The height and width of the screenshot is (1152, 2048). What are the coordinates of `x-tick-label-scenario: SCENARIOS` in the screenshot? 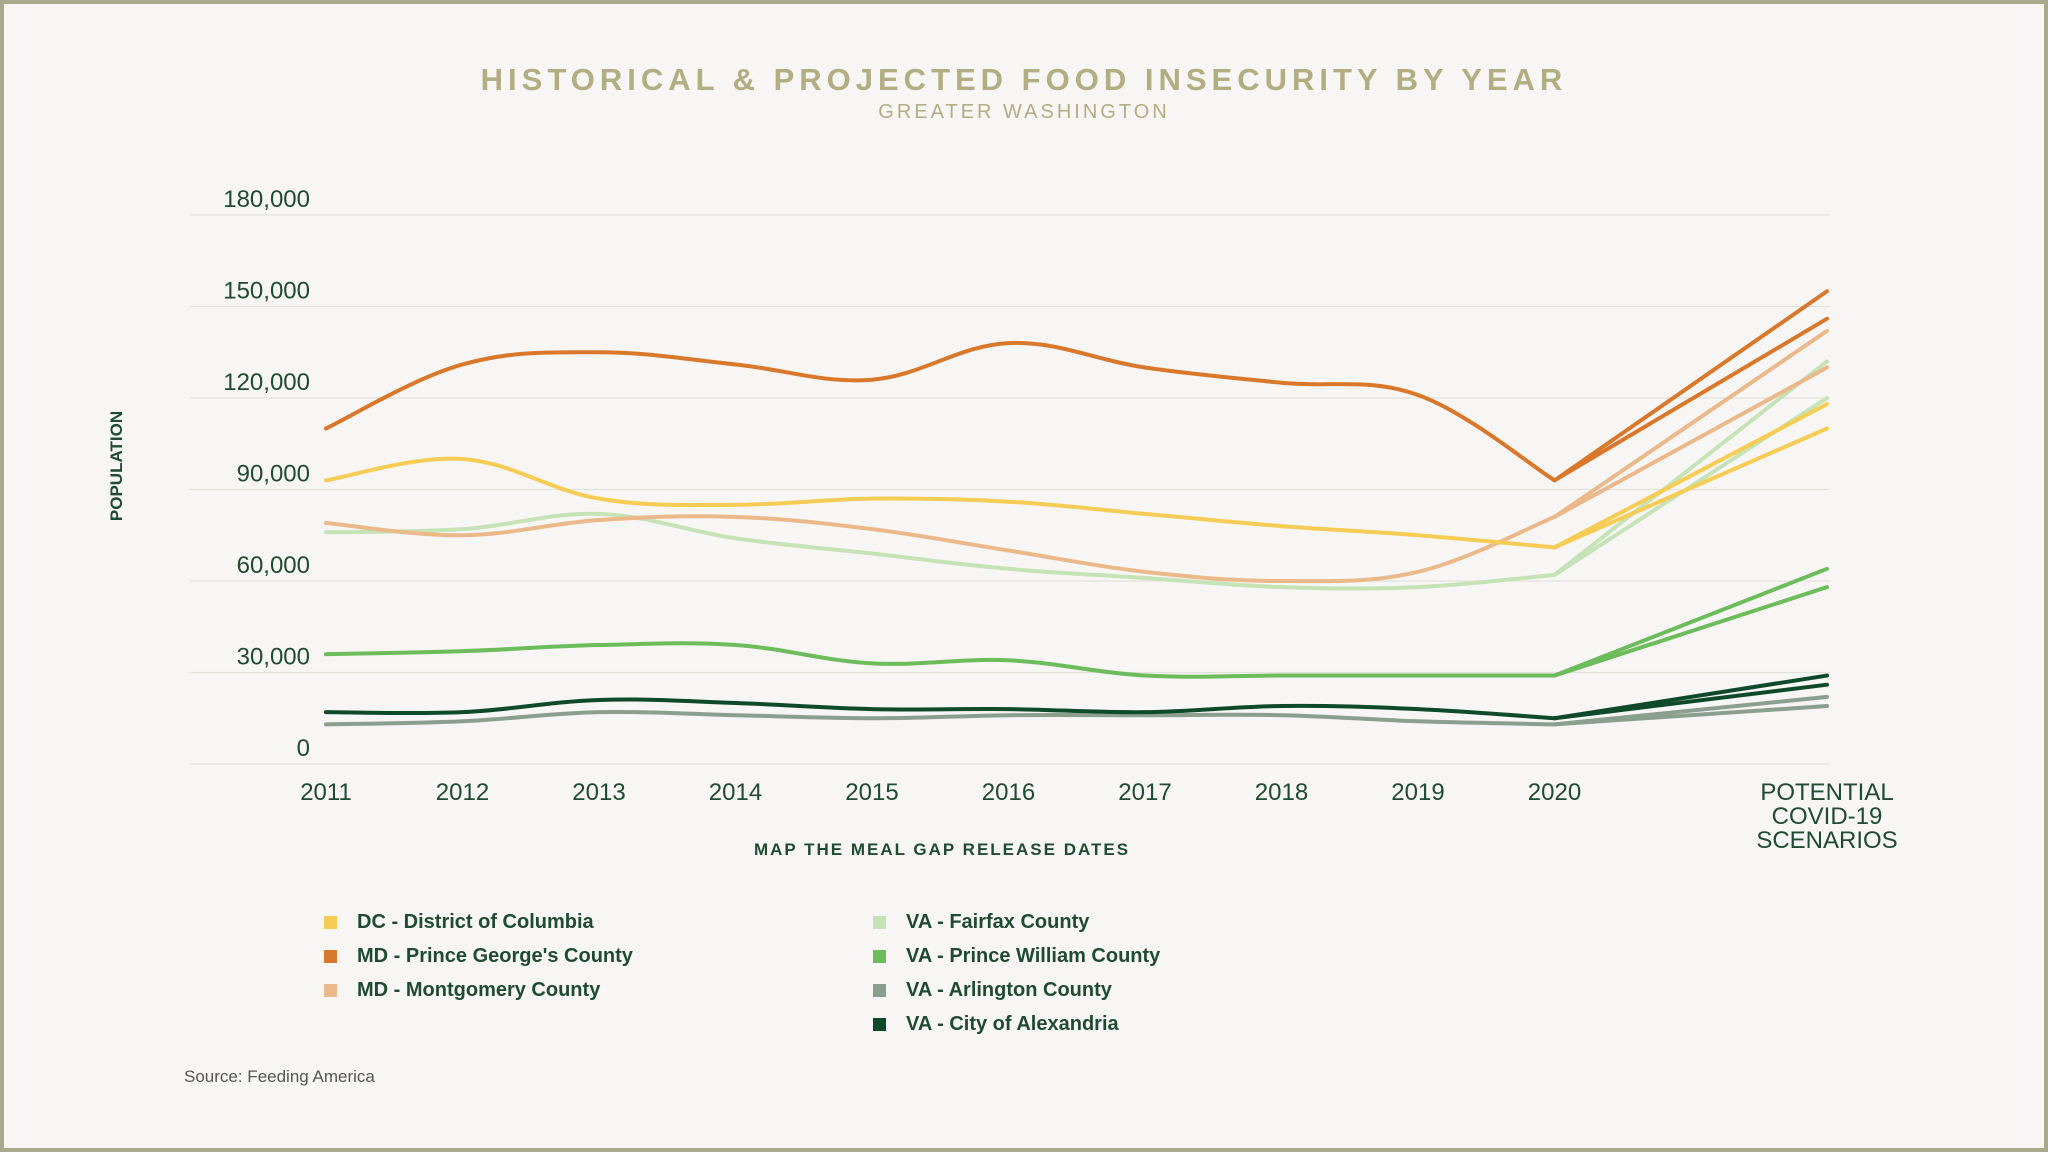 It's located at (1826, 840).